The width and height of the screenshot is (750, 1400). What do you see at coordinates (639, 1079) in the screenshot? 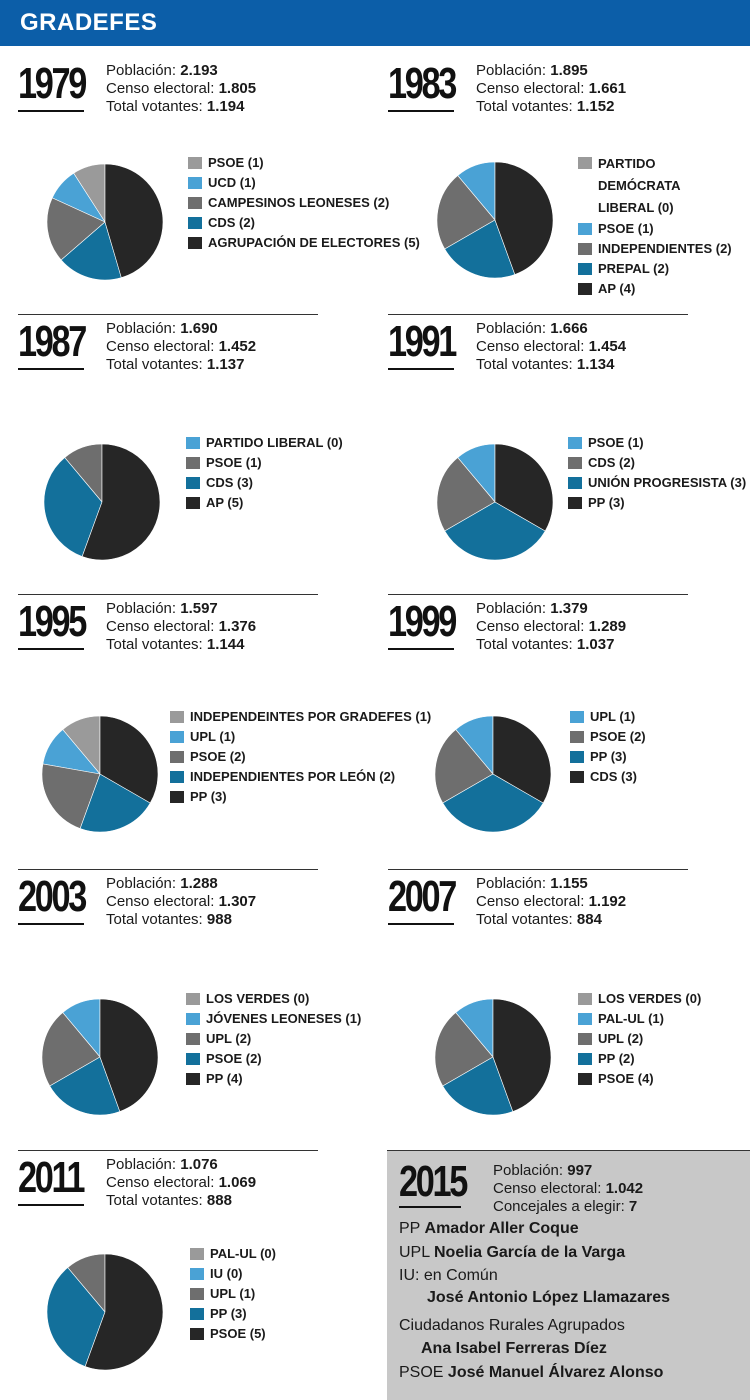
I see `legend-item: PSOE (4)` at bounding box center [639, 1079].